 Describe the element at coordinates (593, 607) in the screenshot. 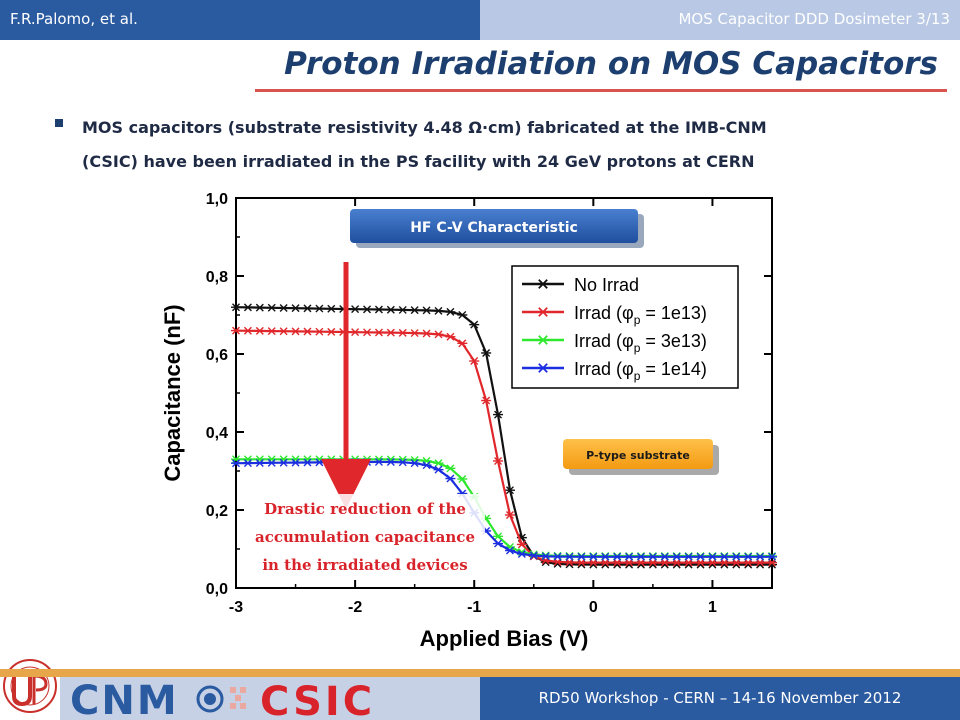

I see `x-tick-label: 0` at that location.